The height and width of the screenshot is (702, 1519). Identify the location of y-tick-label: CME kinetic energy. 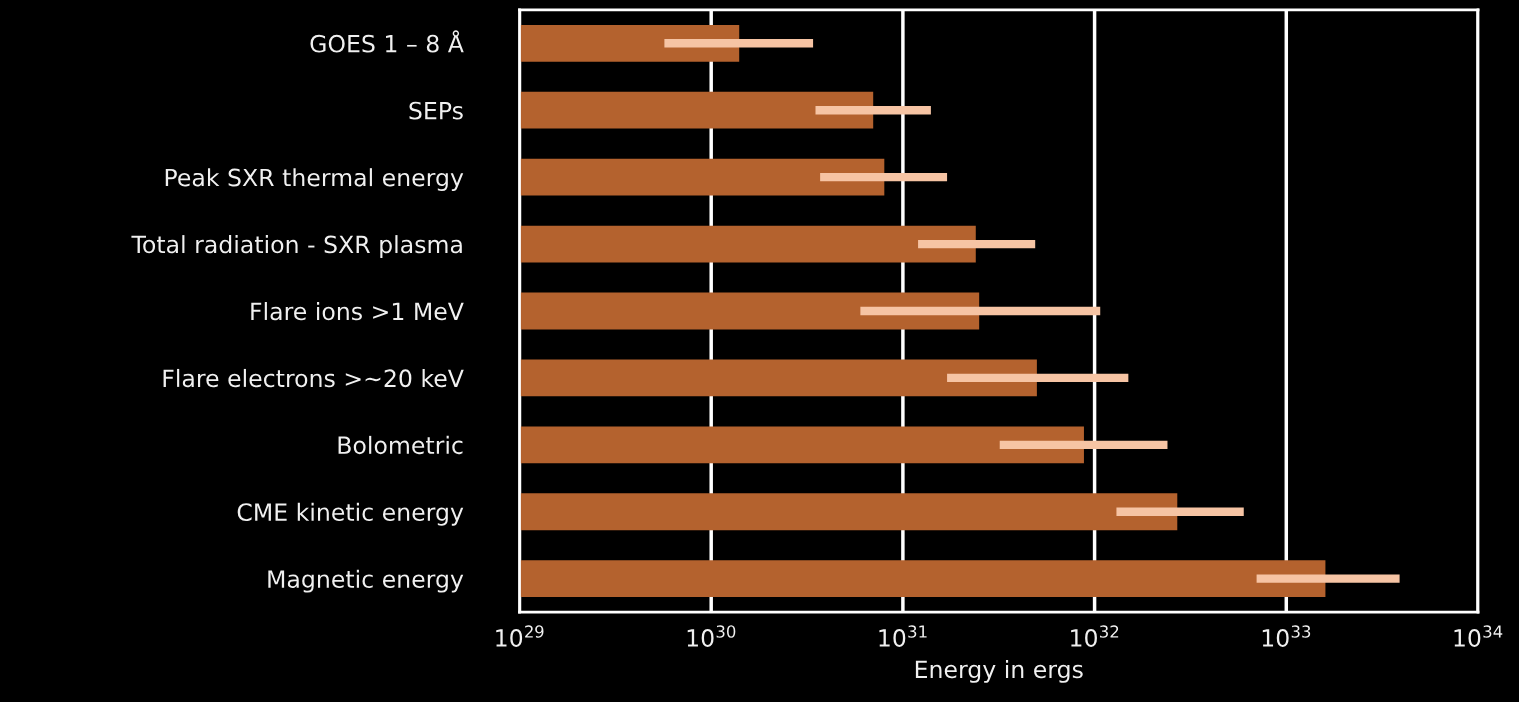
(350, 514).